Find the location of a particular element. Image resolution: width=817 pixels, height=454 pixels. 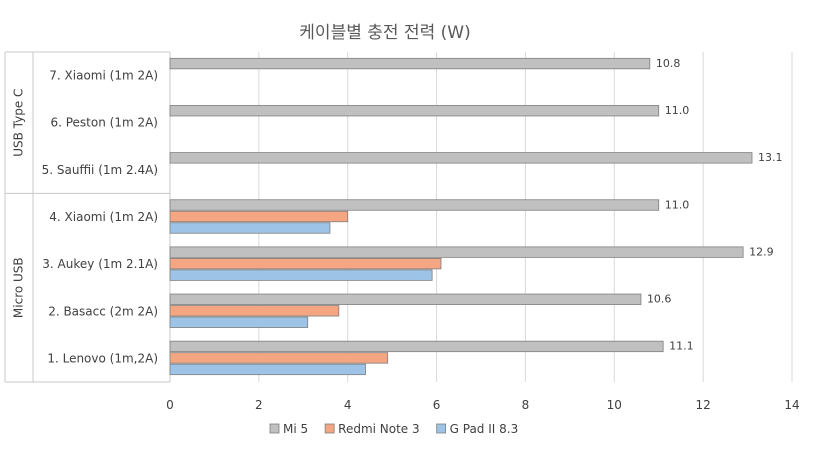

x-tick-label: 2 is located at coordinates (259, 405).